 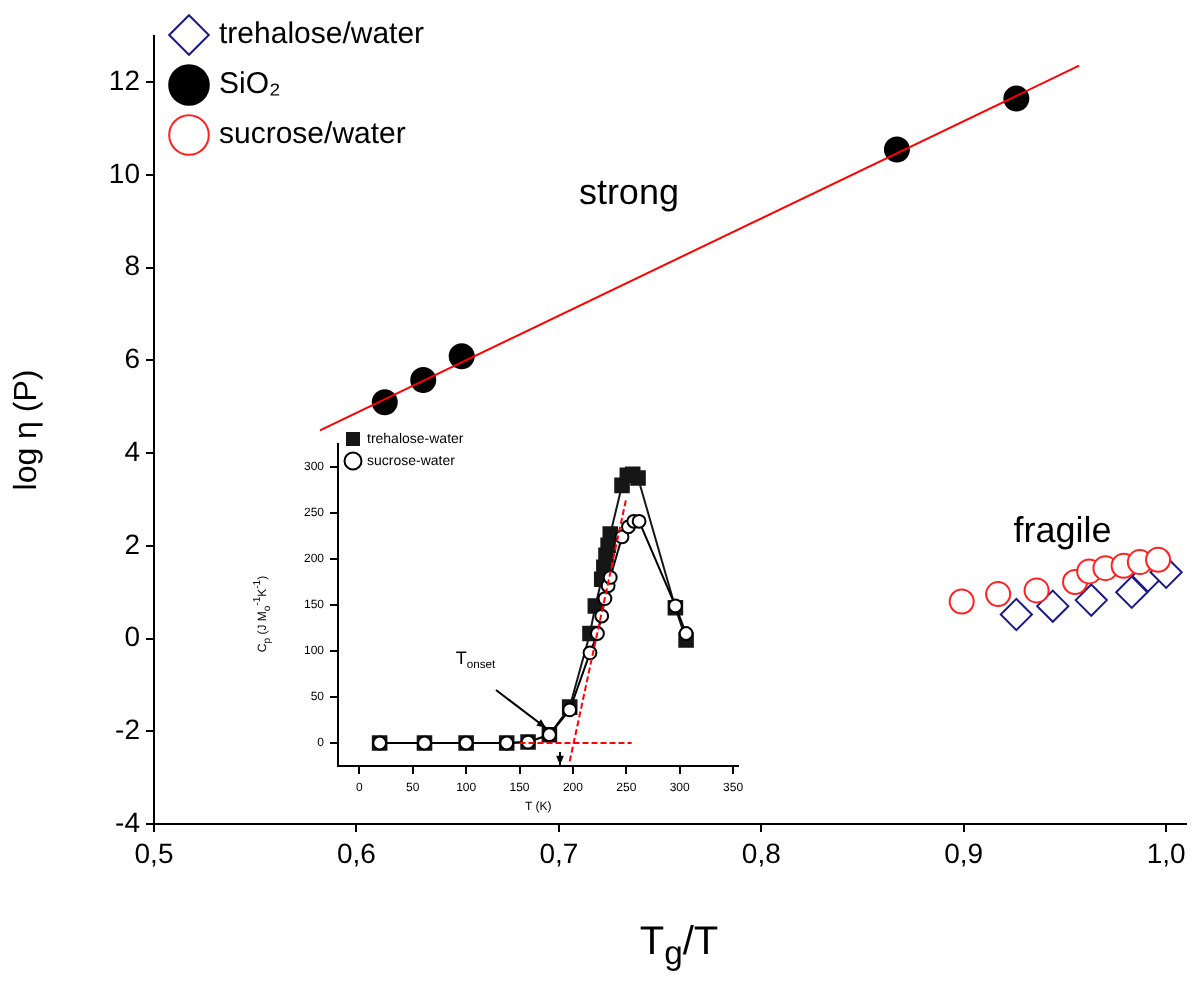 What do you see at coordinates (1166, 852) in the screenshot?
I see `x-tick-label: 1,0` at bounding box center [1166, 852].